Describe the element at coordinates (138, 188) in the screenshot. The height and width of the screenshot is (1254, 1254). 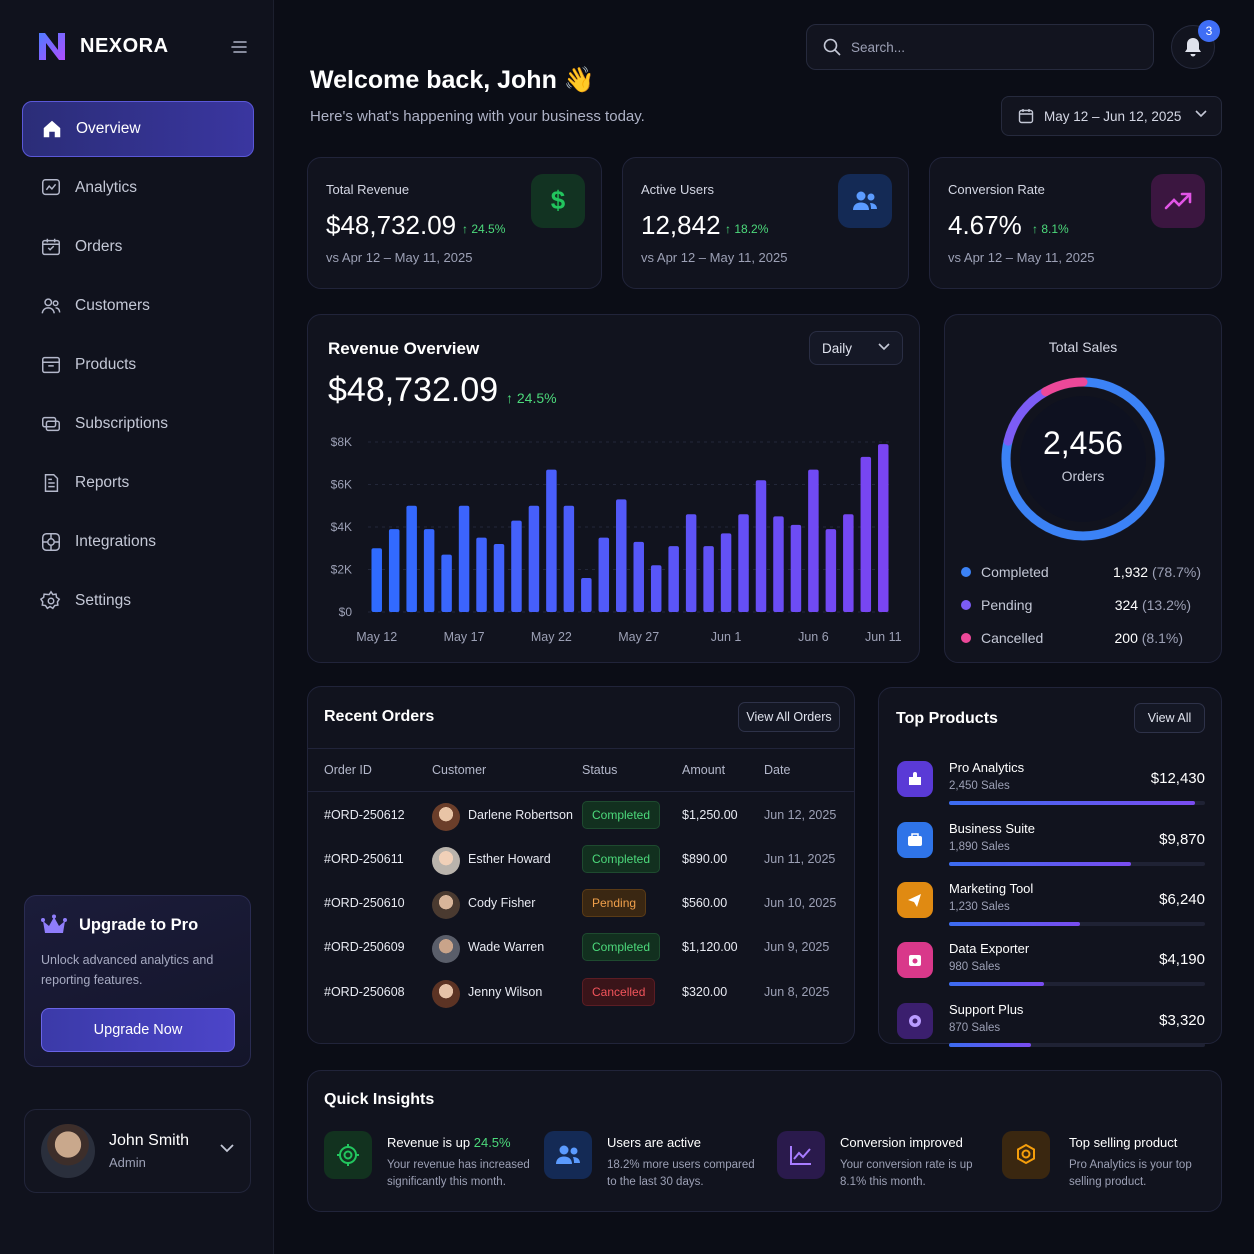
I see `sidebar-item-analytics: Analytics` at that location.